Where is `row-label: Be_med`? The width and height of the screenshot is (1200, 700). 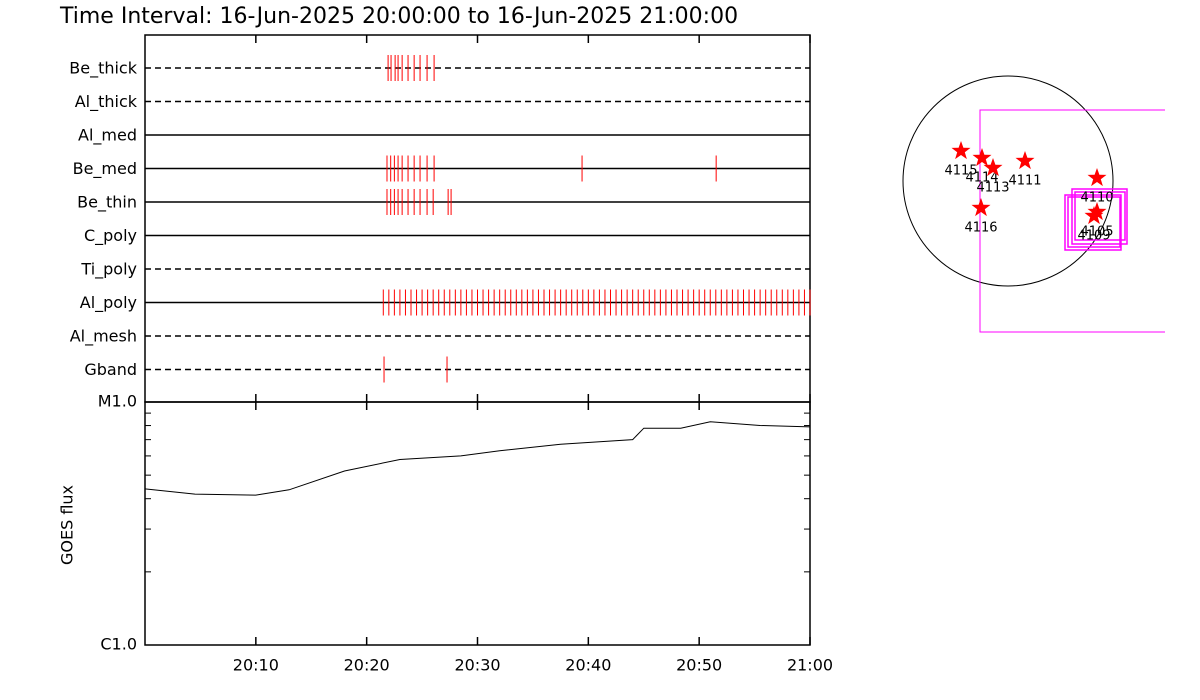 row-label: Be_med is located at coordinates (105, 169).